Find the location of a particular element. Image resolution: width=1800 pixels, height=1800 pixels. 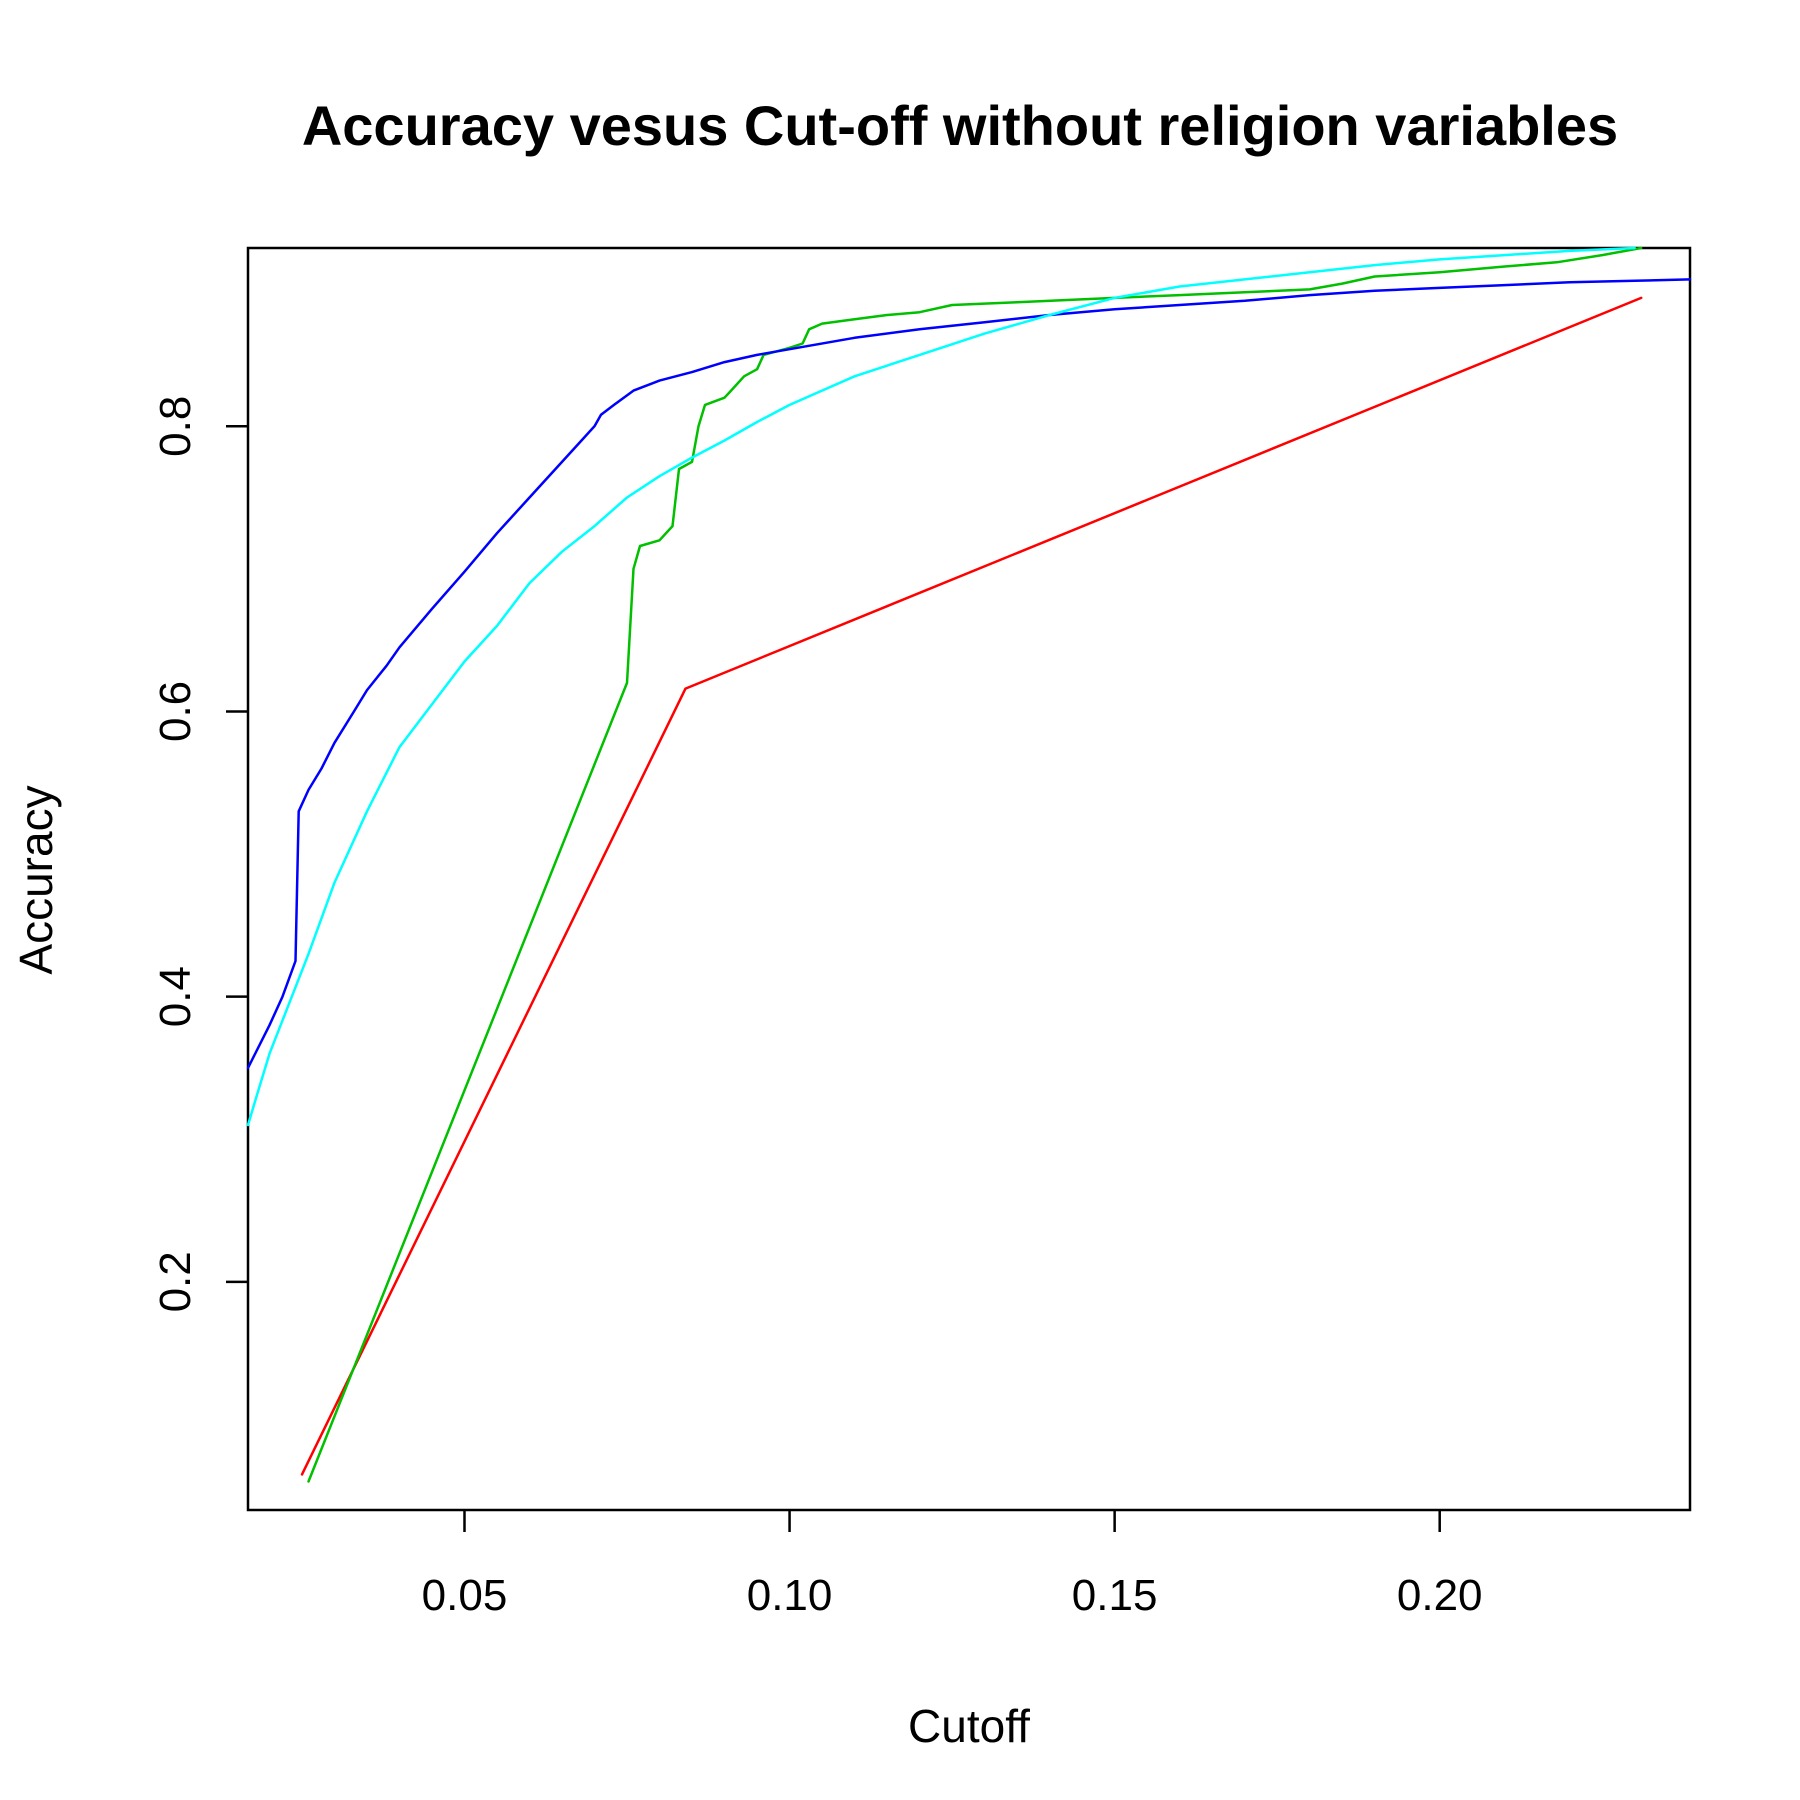

y-tick-label-0: 0.2 is located at coordinates (175, 1281).